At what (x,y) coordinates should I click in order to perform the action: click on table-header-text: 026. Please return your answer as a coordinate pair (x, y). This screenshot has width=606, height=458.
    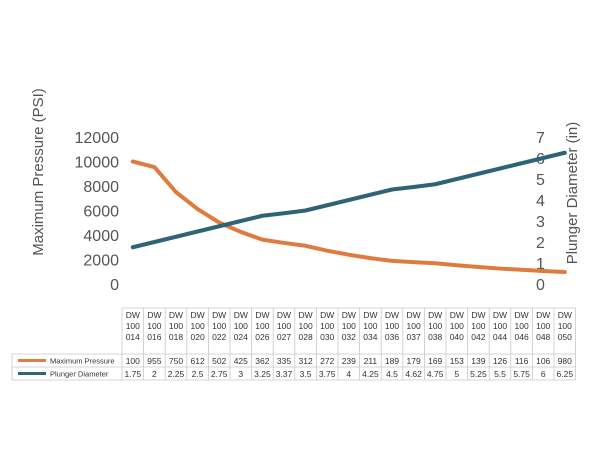
    Looking at the image, I should click on (262, 337).